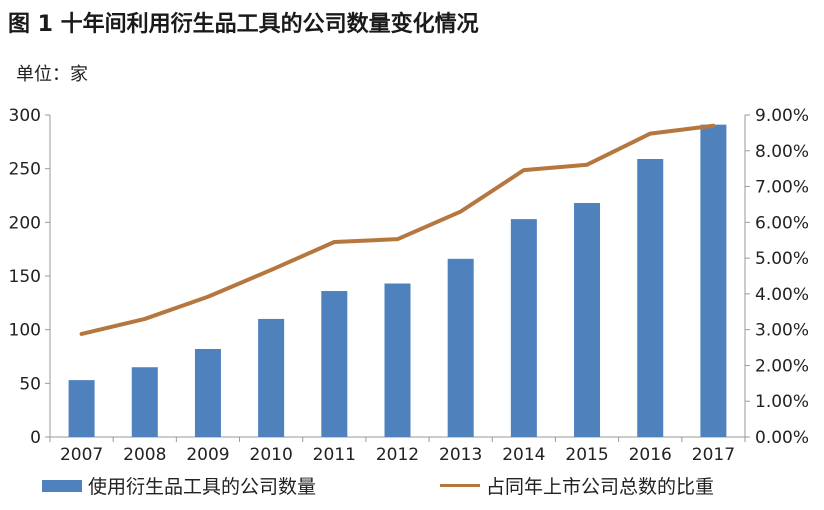 The height and width of the screenshot is (510, 824). Describe the element at coordinates (782, 259) in the screenshot. I see `y-right-tick-label: 5.00%` at that location.